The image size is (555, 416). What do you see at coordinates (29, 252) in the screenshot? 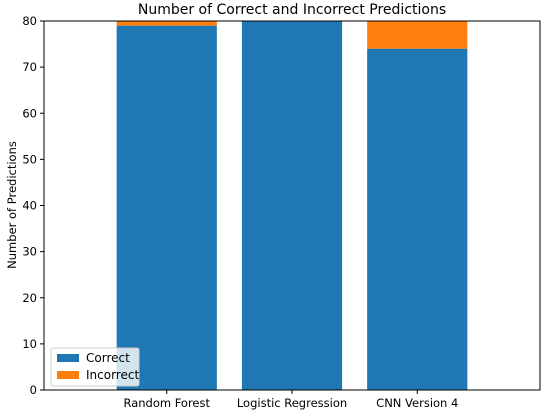
I see `y-tick-label: 30` at bounding box center [29, 252].